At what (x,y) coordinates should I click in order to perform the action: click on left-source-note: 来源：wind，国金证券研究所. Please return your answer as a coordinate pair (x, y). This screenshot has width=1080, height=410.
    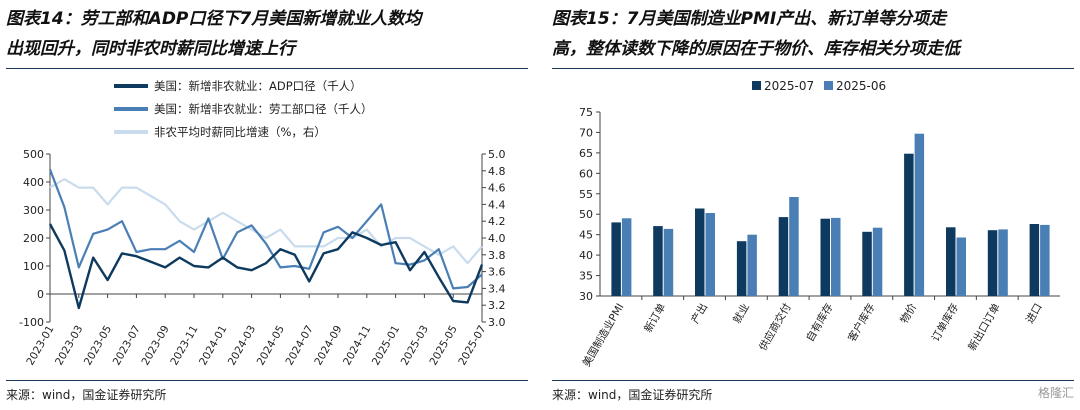
    Looking at the image, I should click on (86, 395).